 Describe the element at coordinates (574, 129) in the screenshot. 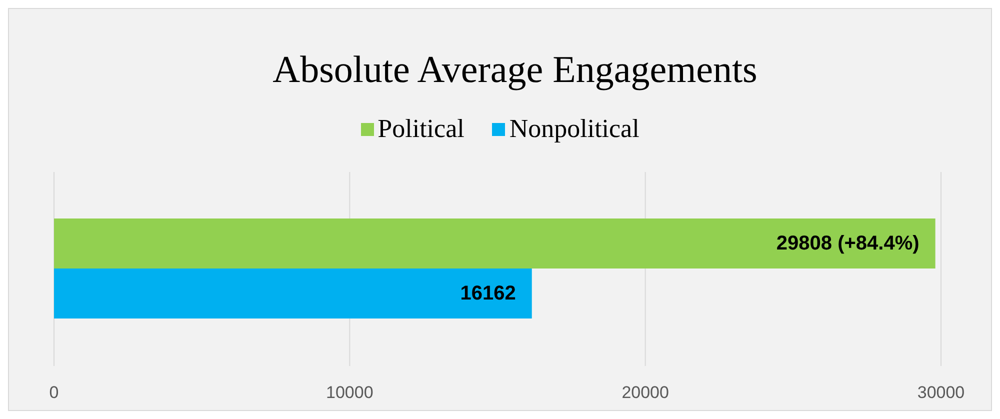

I see `legend-label: Nonpolitical` at that location.